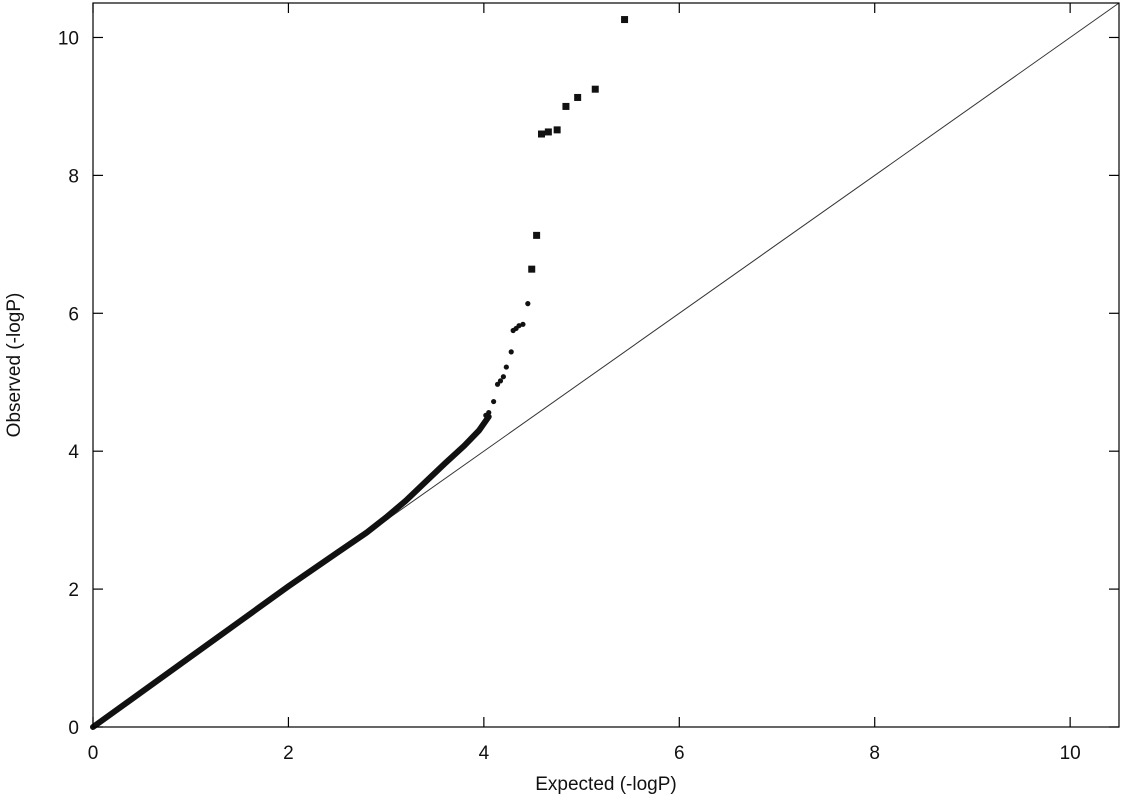 This screenshot has width=1123, height=800. Describe the element at coordinates (73, 314) in the screenshot. I see `y-tick-label: 6` at that location.